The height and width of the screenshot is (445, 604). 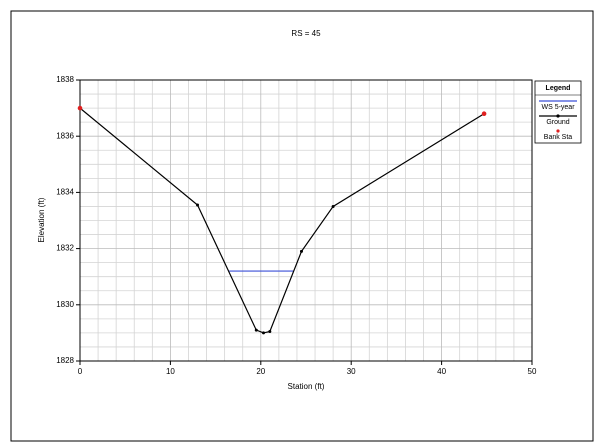 What do you see at coordinates (306, 33) in the screenshot?
I see `chart-title: RS = 45` at bounding box center [306, 33].